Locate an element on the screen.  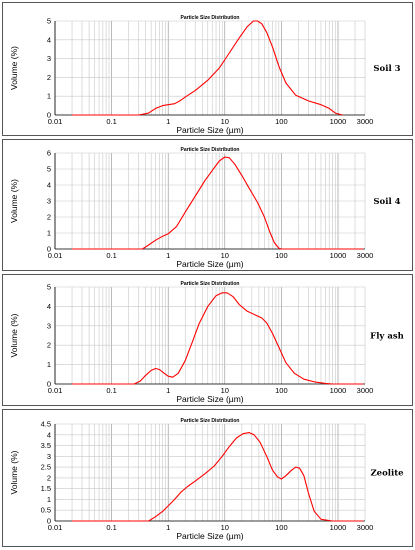
sample-label: Zeolite is located at coordinates (387, 474).